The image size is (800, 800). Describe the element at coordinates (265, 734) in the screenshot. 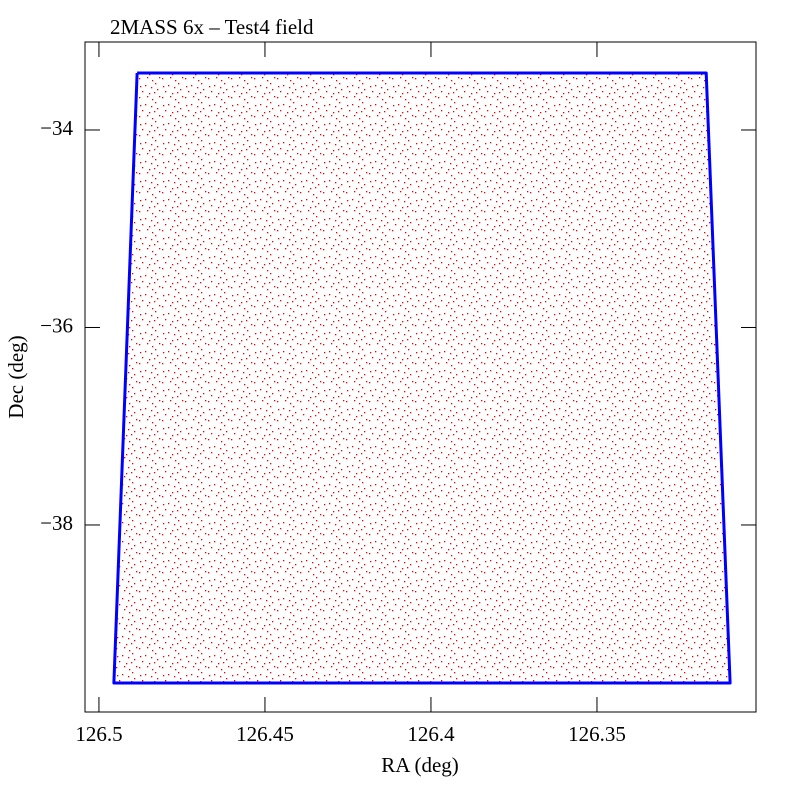

I see `x-tick-label: 126.45` at that location.